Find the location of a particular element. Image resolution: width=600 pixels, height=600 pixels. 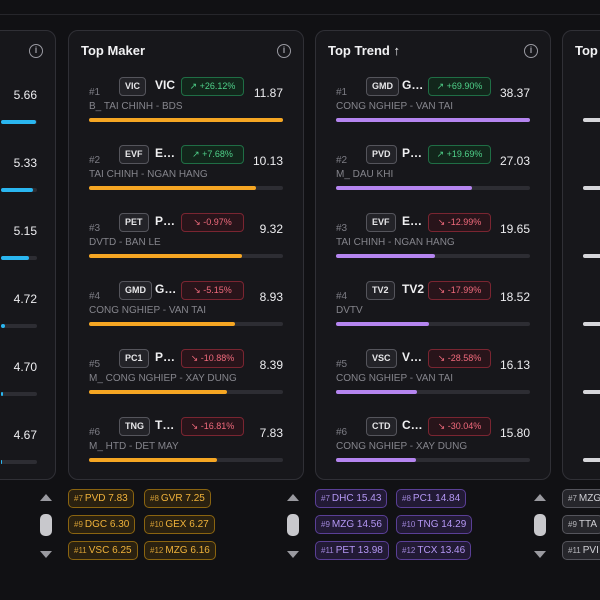

metric-value: 15.80 is located at coordinates (514, 433).